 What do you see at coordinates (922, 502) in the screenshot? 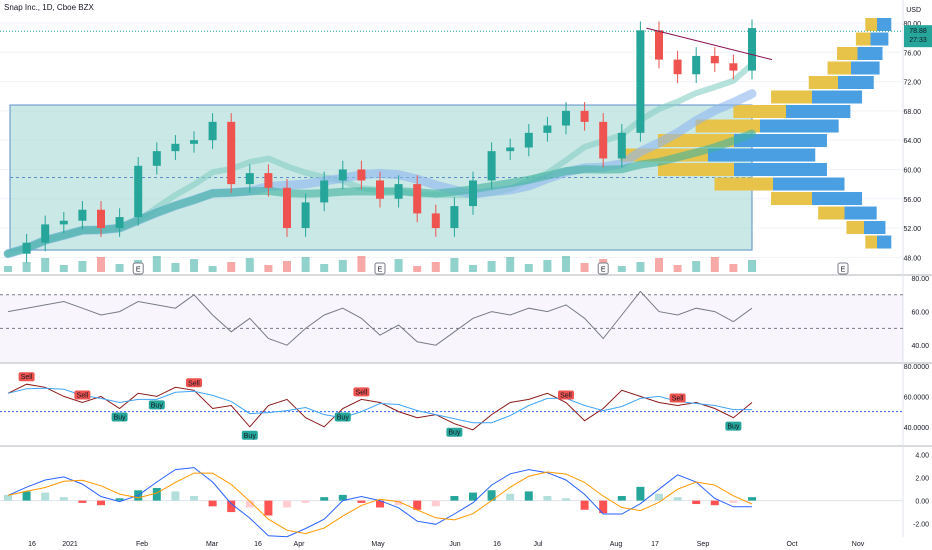
I see `macd-tick-label: 0.00` at bounding box center [922, 502].